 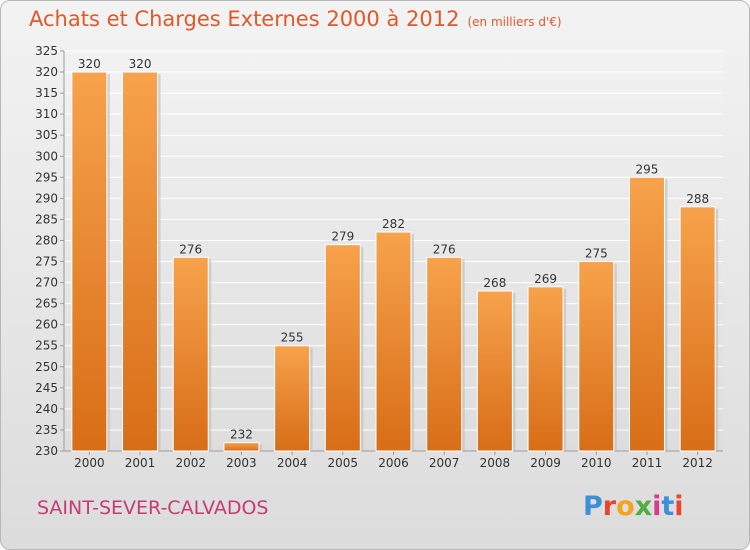 I want to click on y-tick-label: 270, so click(x=46, y=283).